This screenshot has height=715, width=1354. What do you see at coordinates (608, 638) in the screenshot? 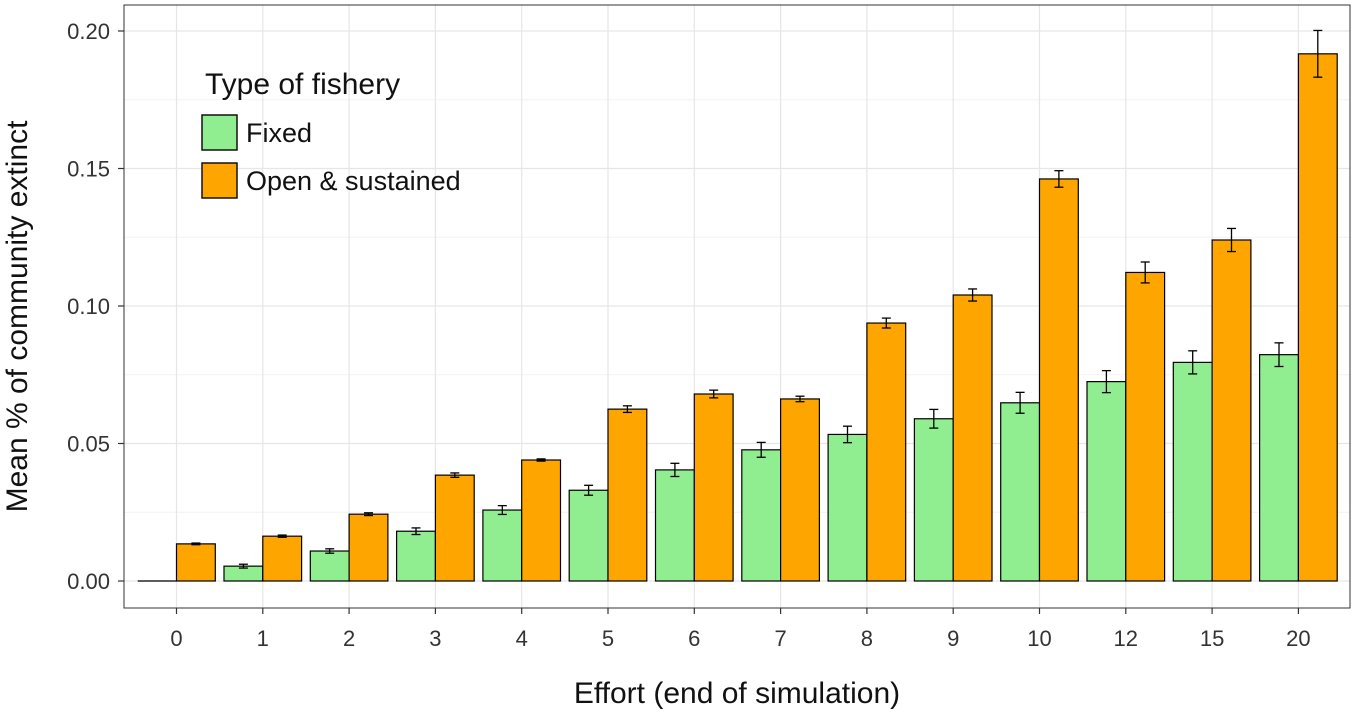
I see `x-tick-label: 5` at bounding box center [608, 638].